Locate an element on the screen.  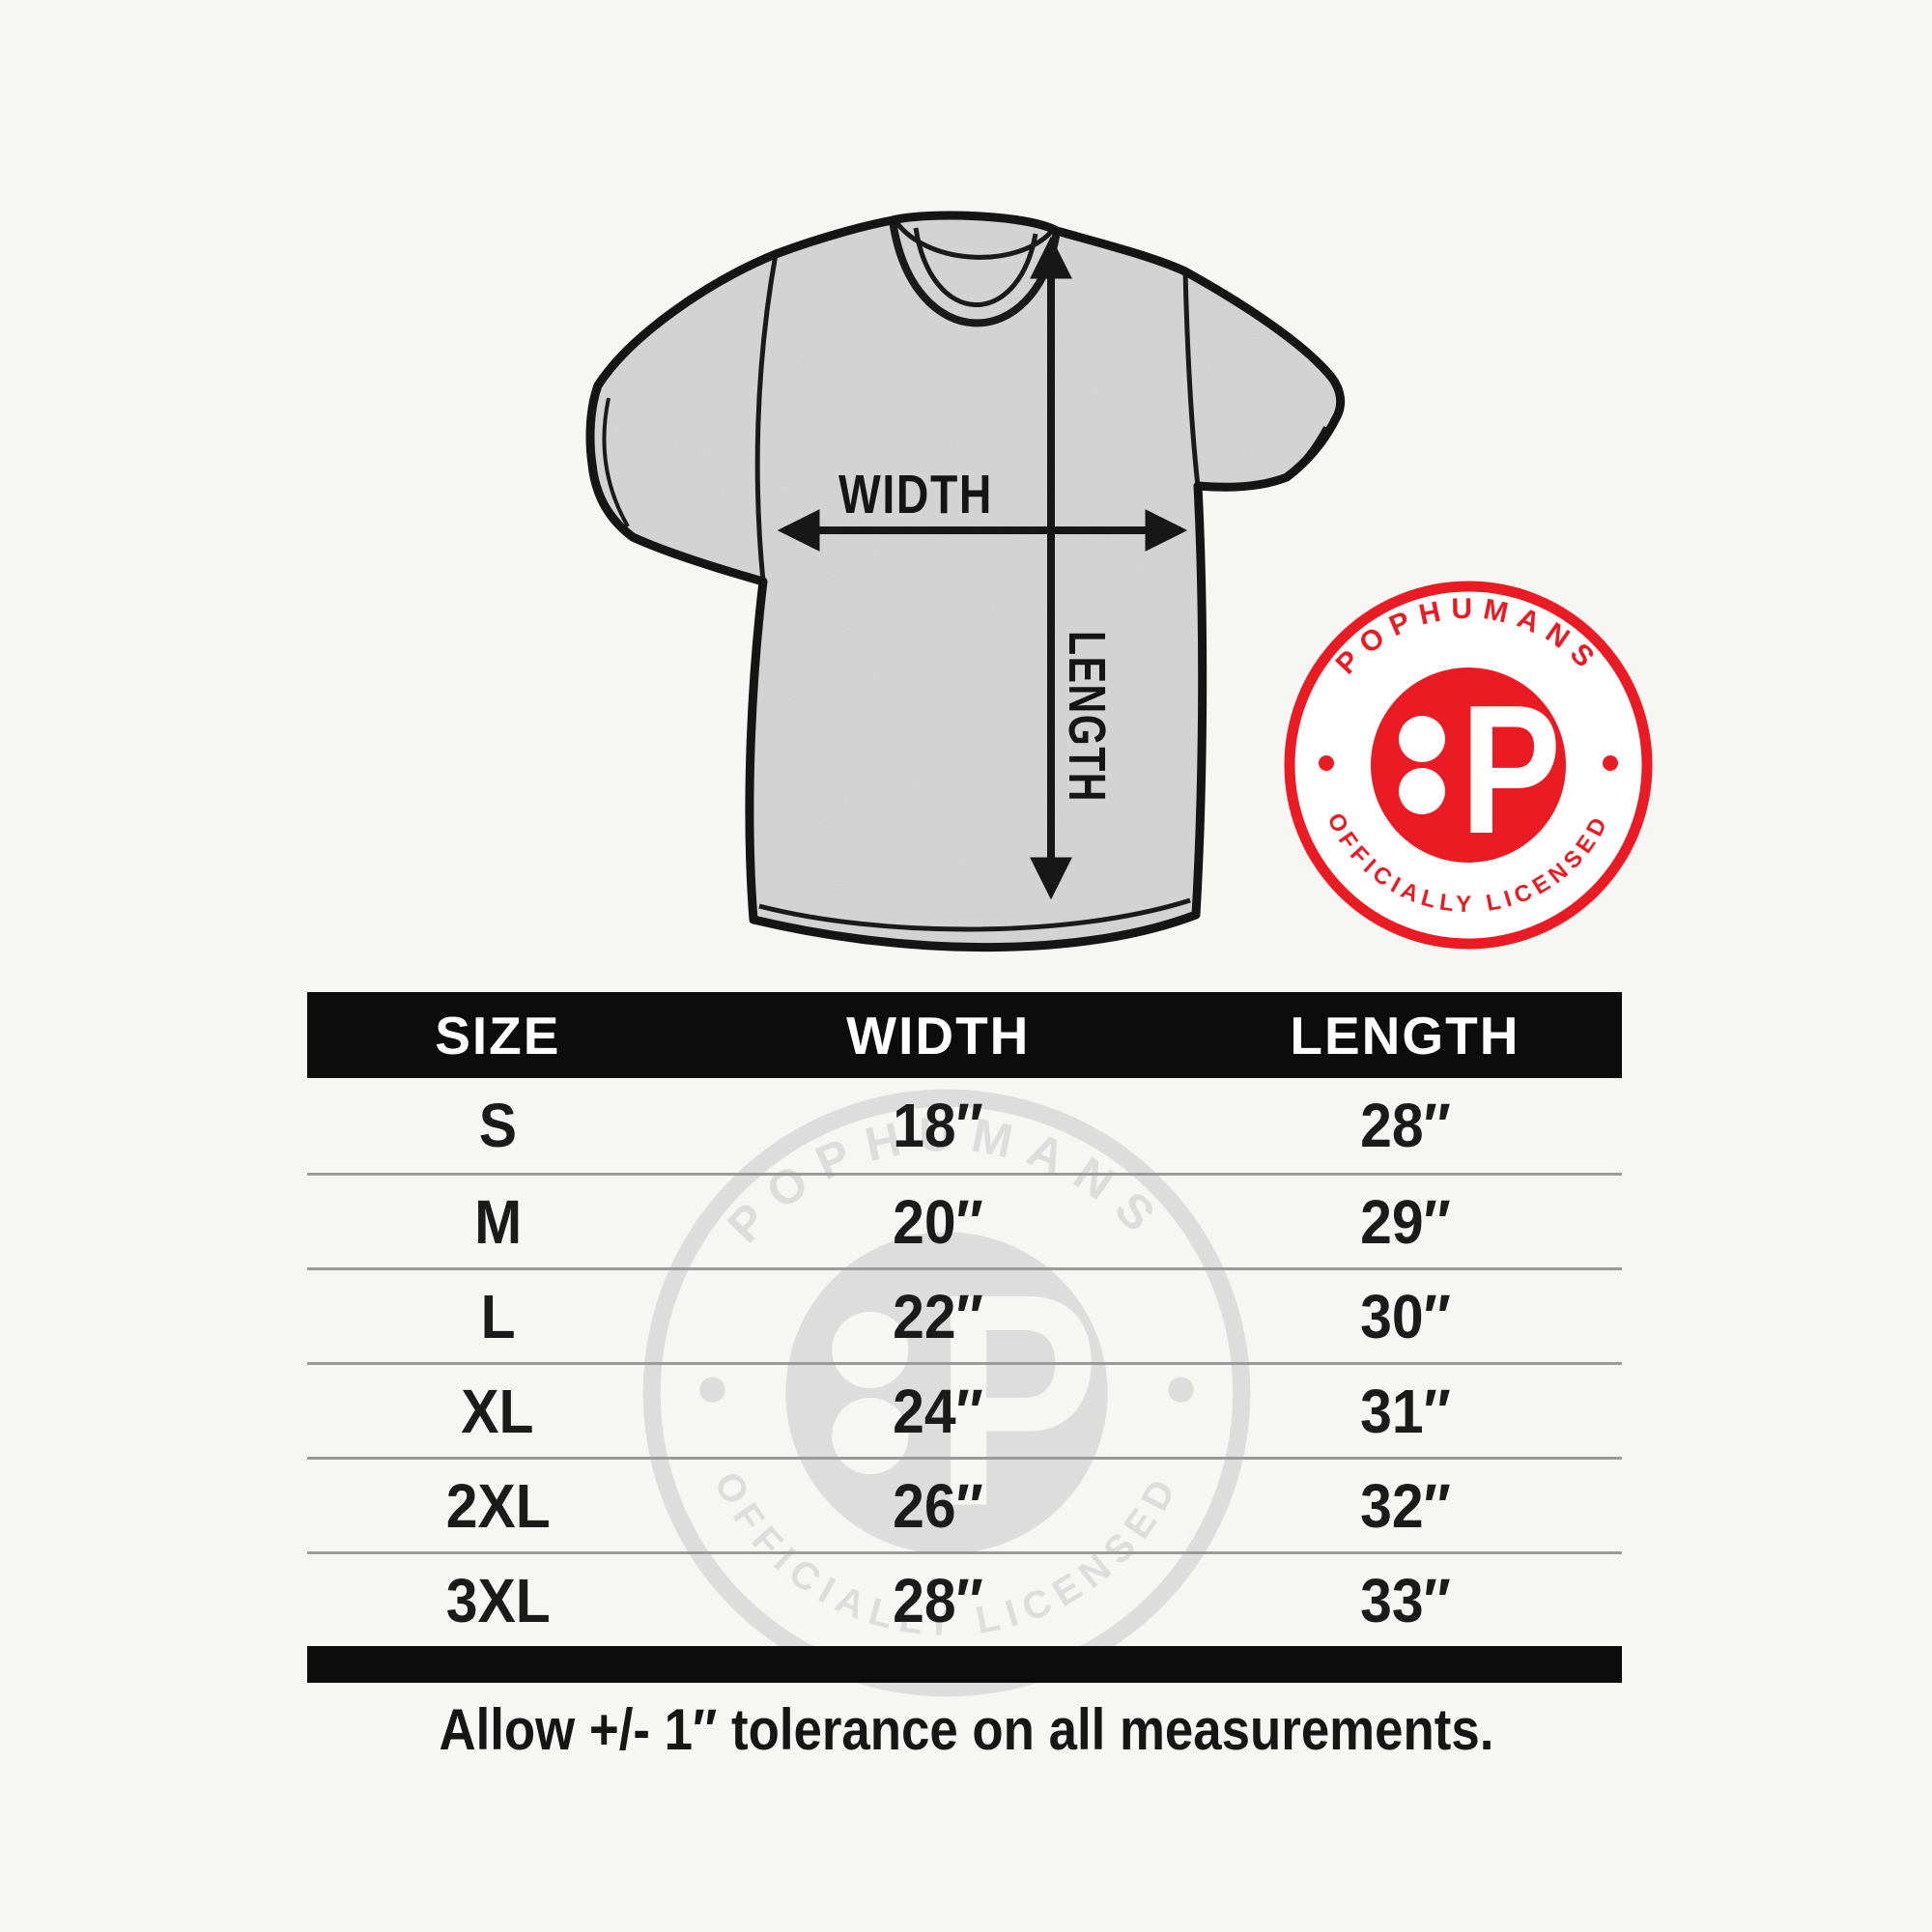
cell-length: 32″ is located at coordinates (1405, 1505).